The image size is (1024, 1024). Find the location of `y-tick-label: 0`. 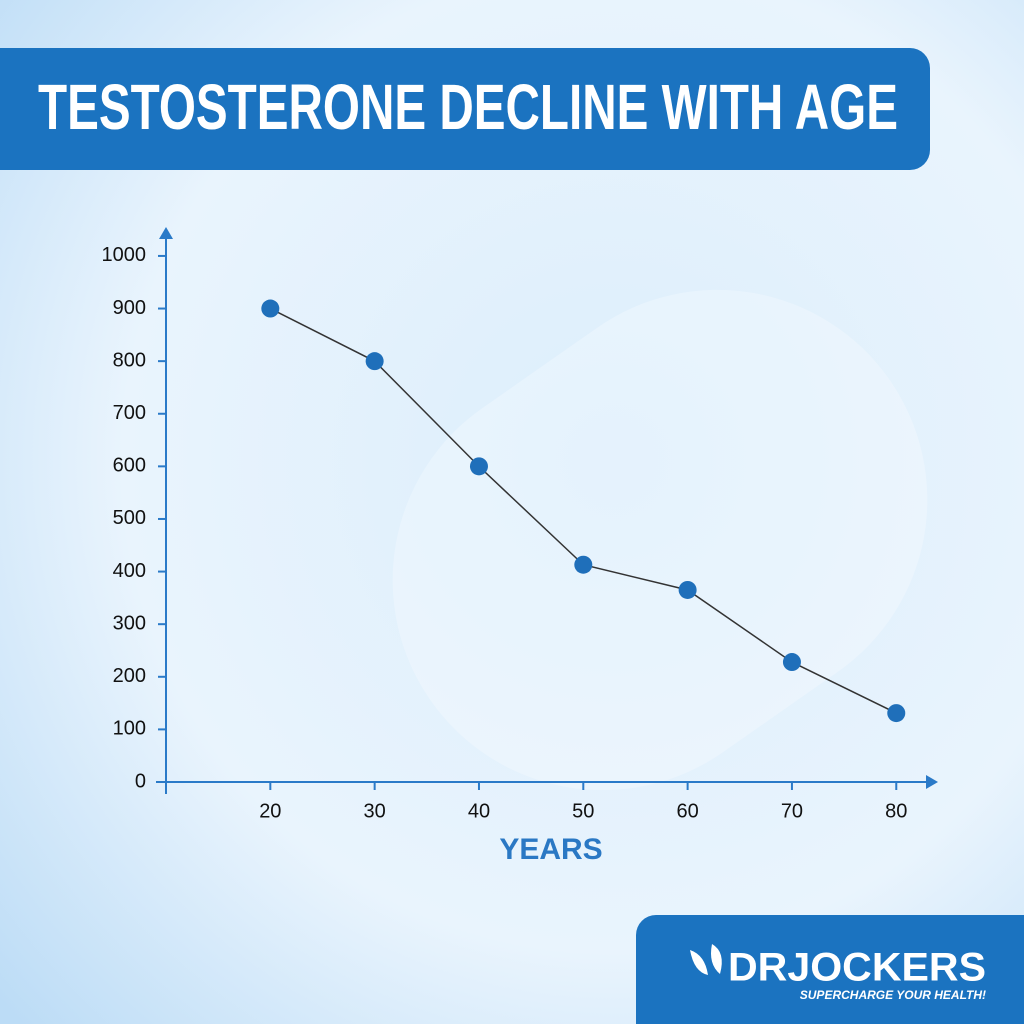

y-tick-label: 0 is located at coordinates (140, 781).